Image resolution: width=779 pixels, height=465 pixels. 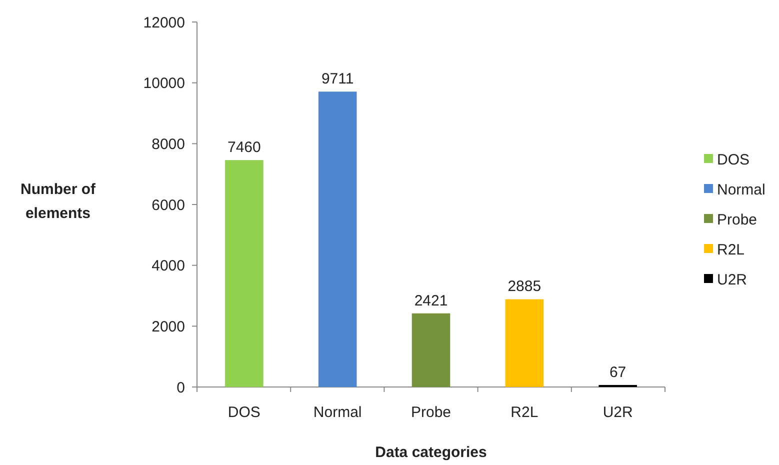 What do you see at coordinates (733, 159) in the screenshot?
I see `legend-label: DOS` at bounding box center [733, 159].